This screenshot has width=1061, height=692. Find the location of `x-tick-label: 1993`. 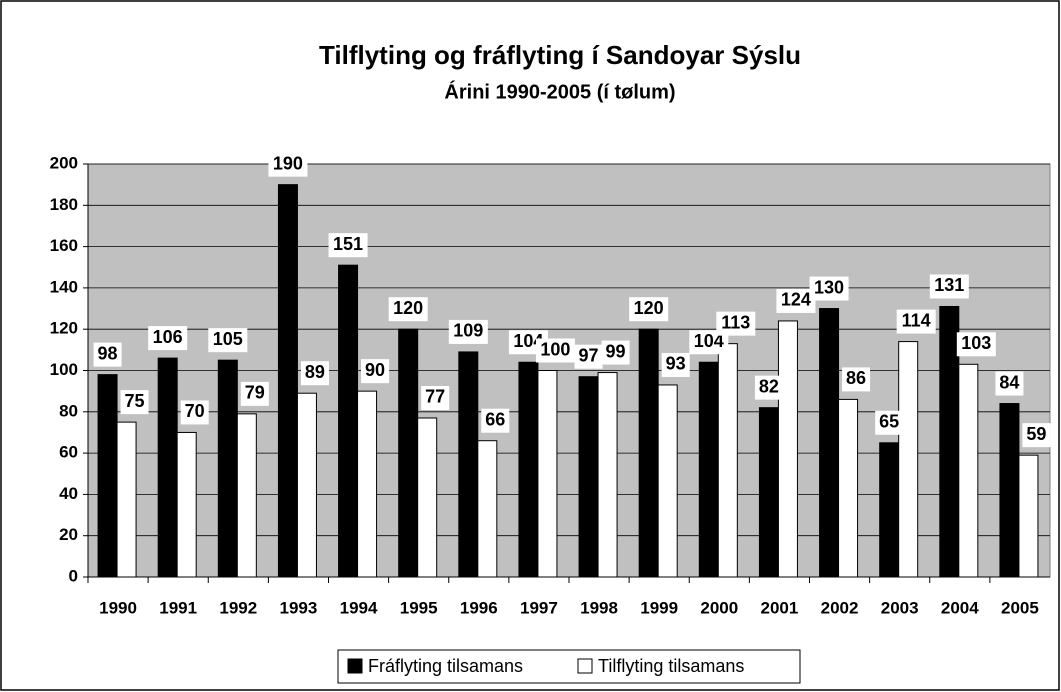

x-tick-label: 1993 is located at coordinates (299, 607).